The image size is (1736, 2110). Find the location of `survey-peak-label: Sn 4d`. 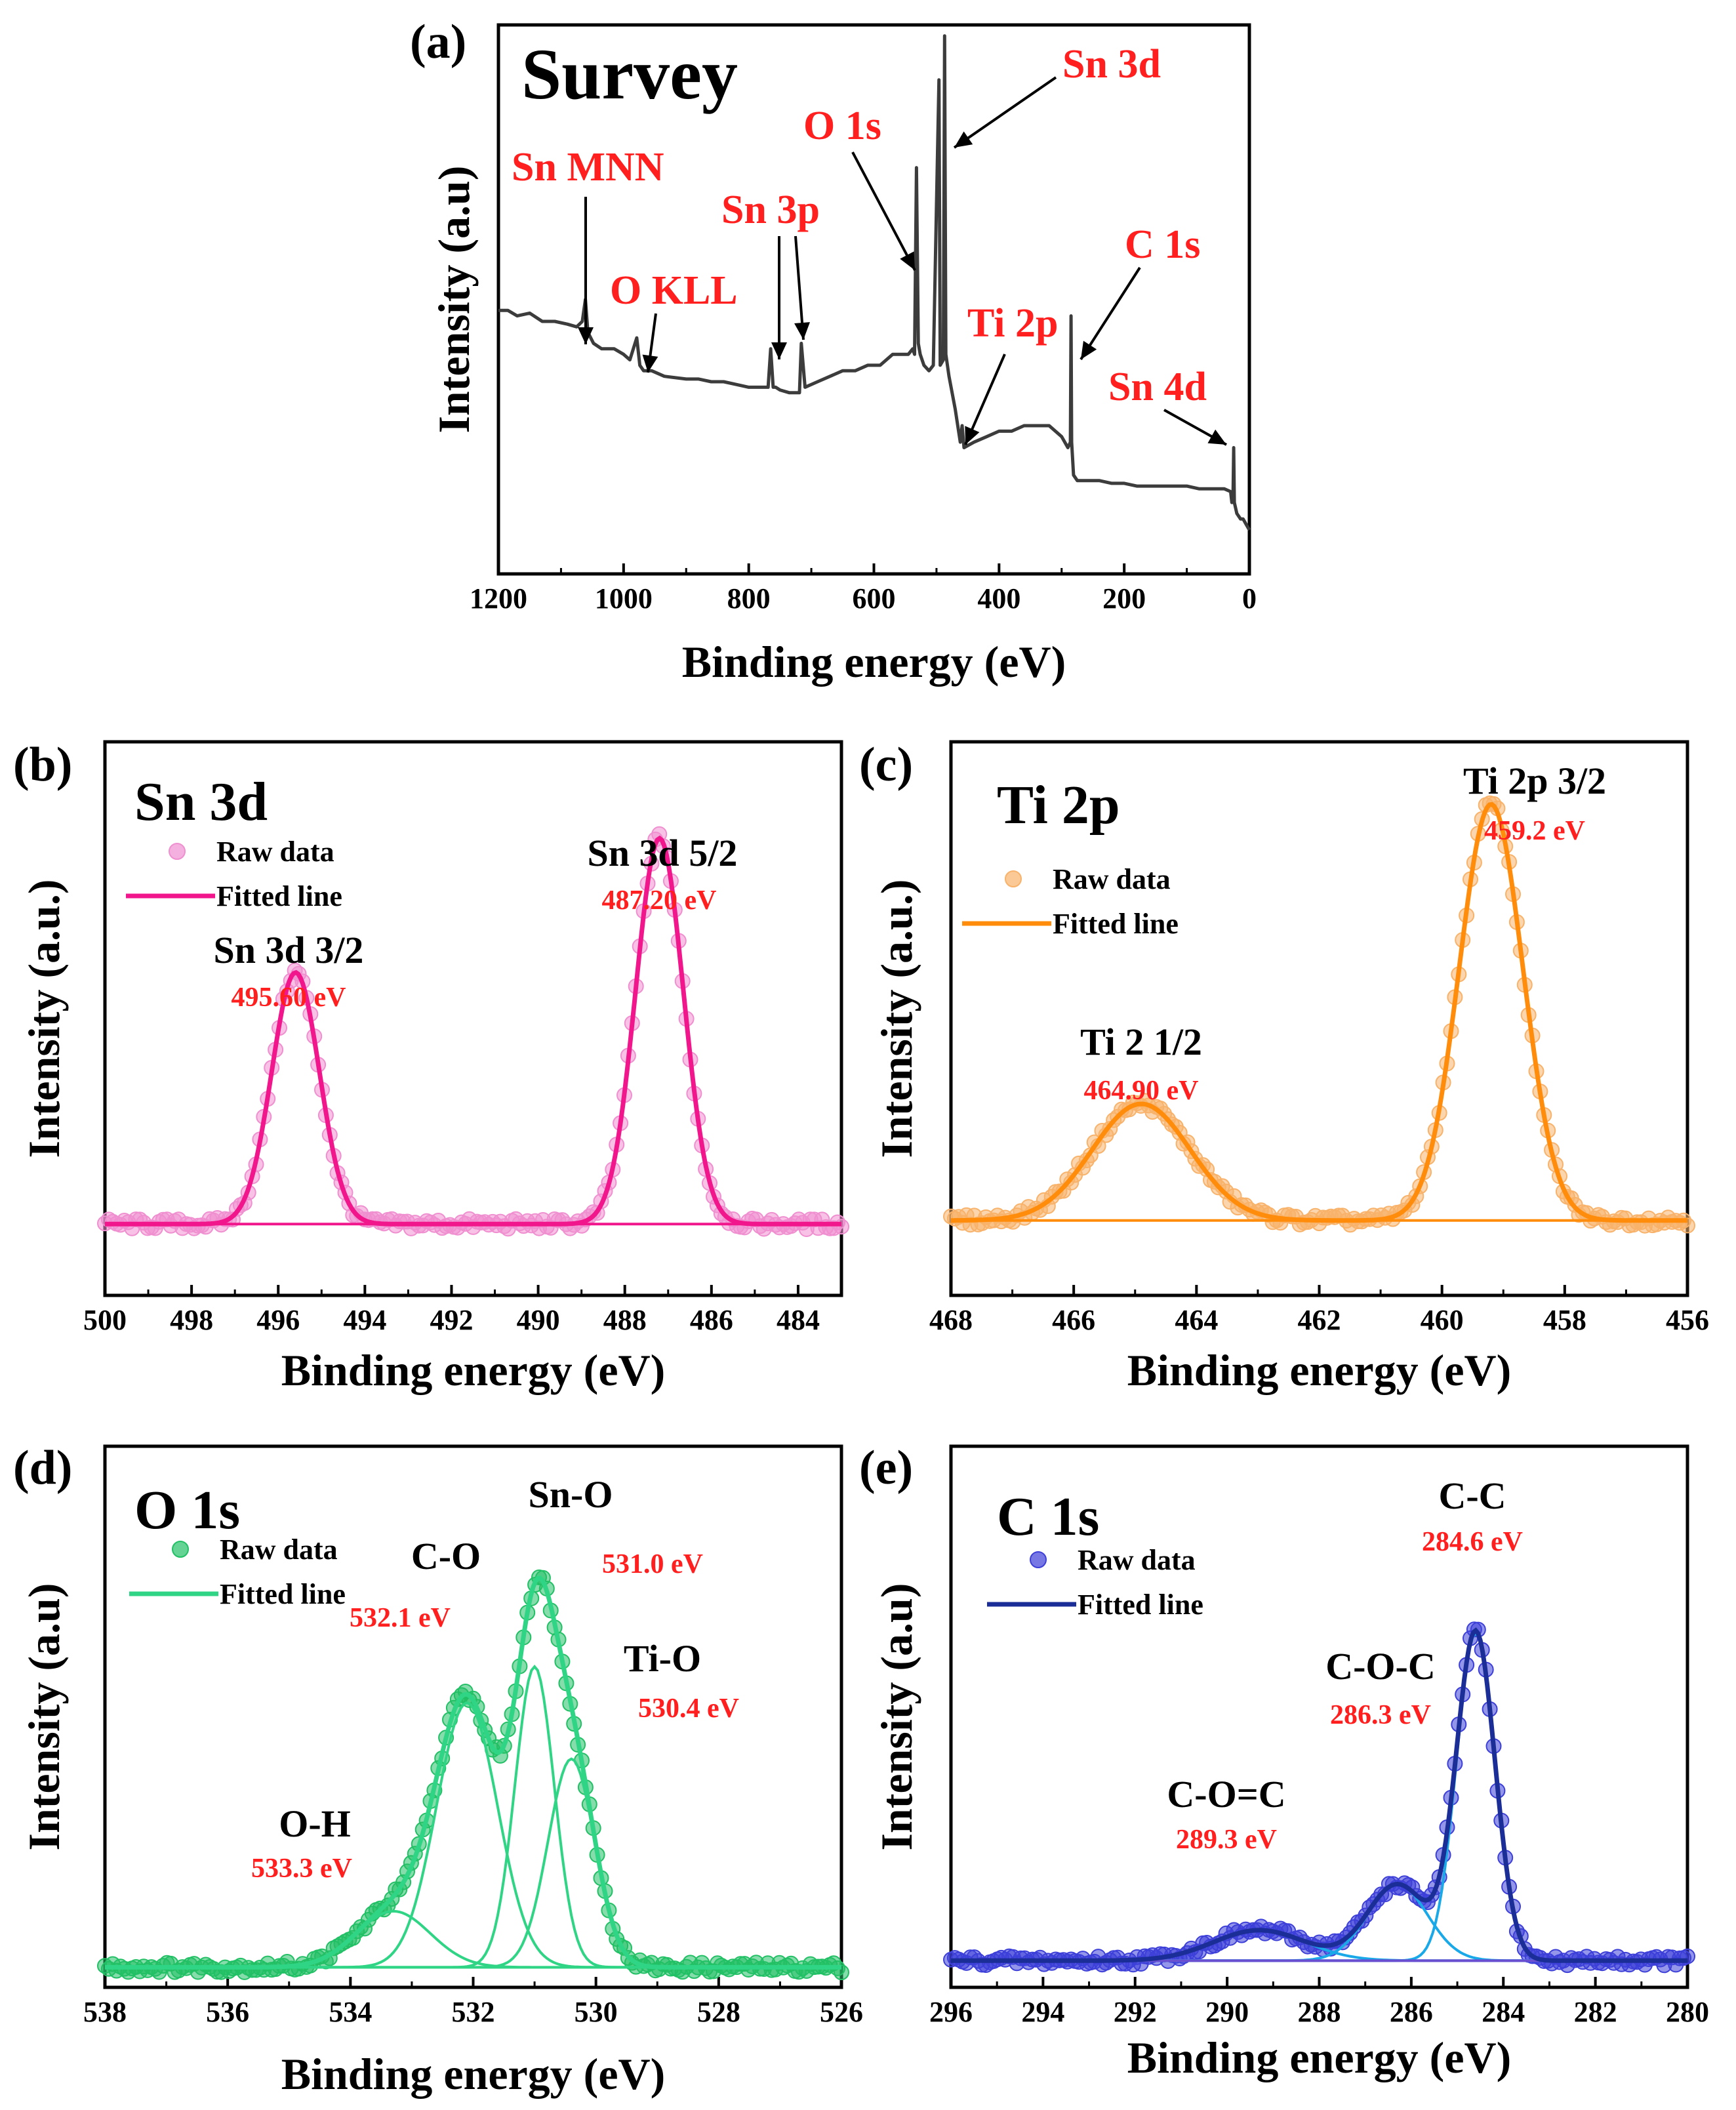

survey-peak-label: Sn 4d is located at coordinates (1157, 387).